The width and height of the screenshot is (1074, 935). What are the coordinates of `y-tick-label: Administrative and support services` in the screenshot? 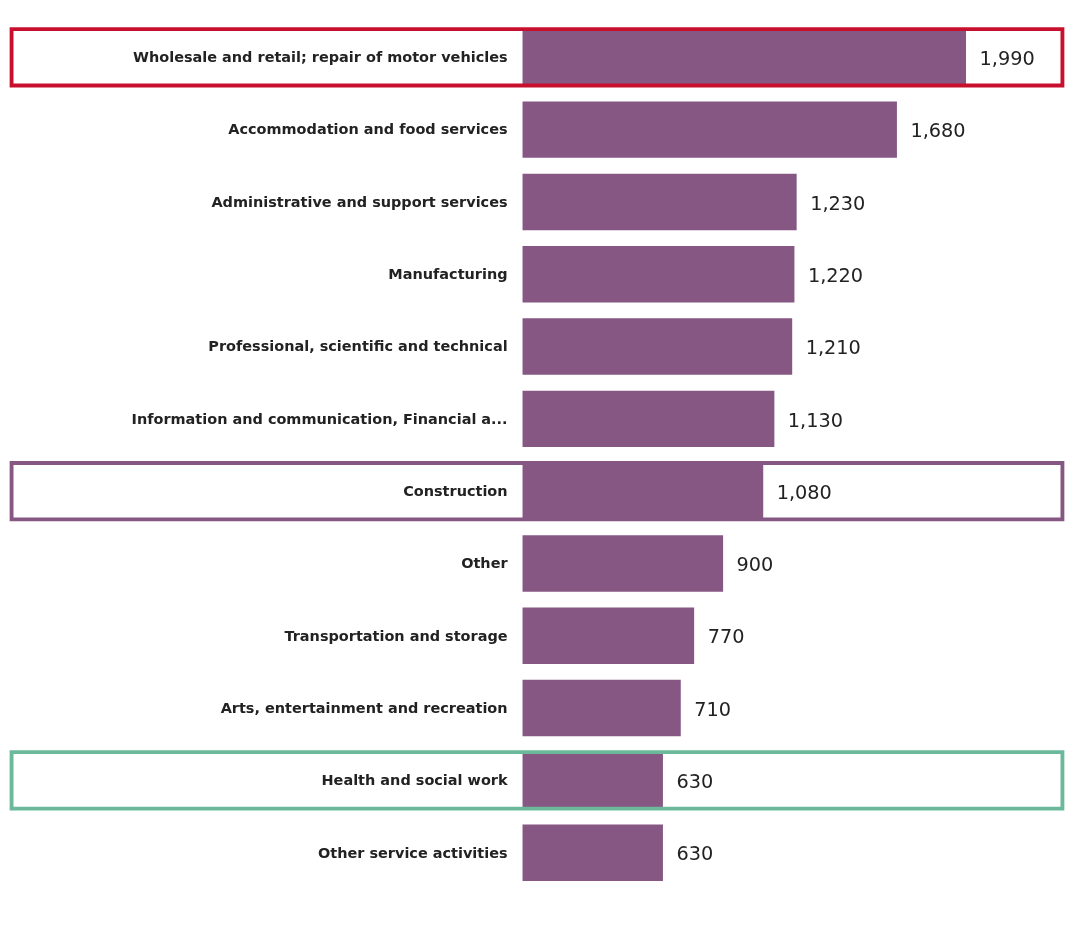 It's located at (359, 201).